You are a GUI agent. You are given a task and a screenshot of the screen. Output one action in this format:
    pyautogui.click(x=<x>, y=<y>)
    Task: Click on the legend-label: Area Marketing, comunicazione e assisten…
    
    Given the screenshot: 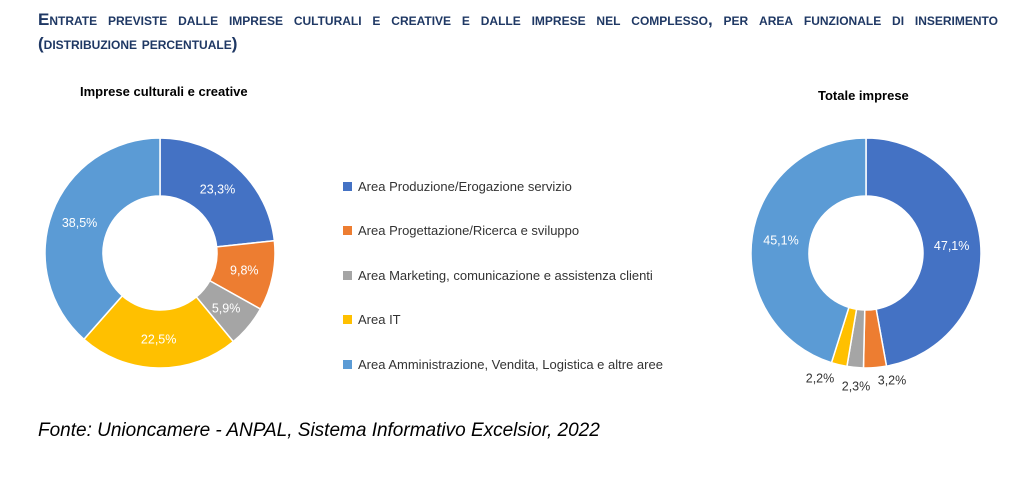 What is the action you would take?
    pyautogui.click(x=505, y=275)
    